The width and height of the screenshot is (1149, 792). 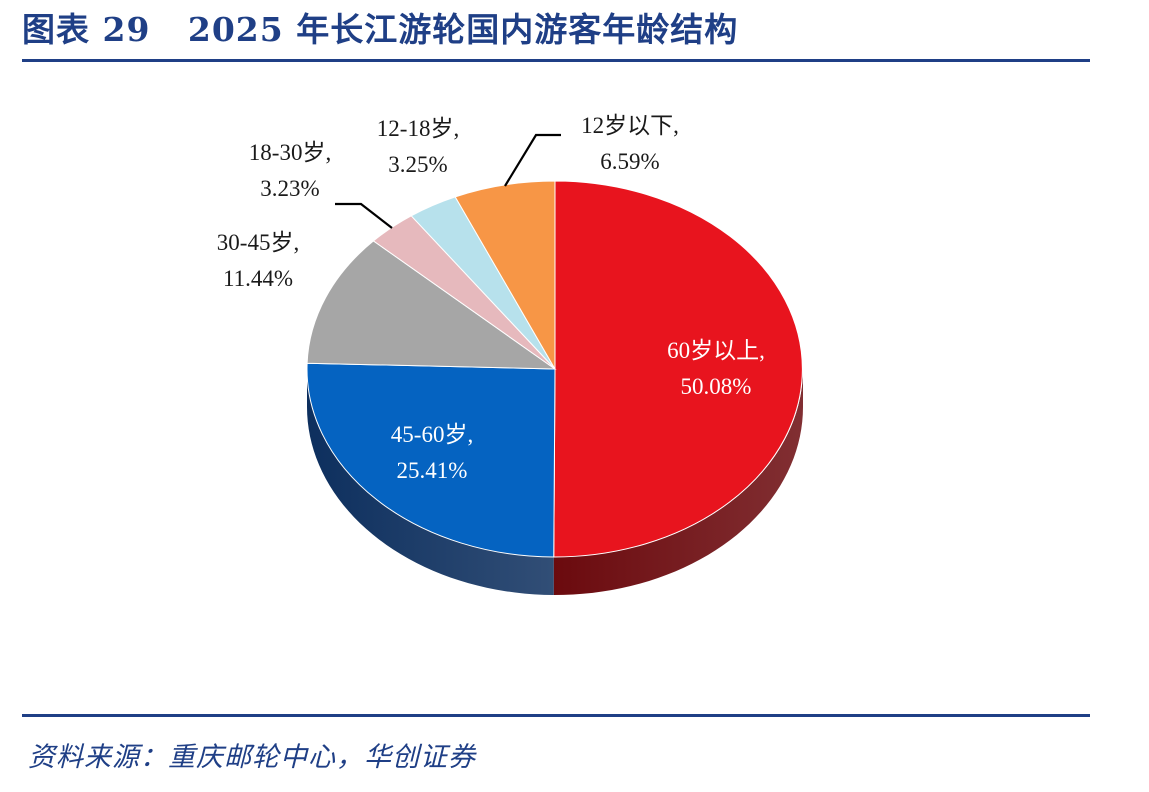 What do you see at coordinates (258, 278) in the screenshot?
I see `slice-value-2: 11.44%` at bounding box center [258, 278].